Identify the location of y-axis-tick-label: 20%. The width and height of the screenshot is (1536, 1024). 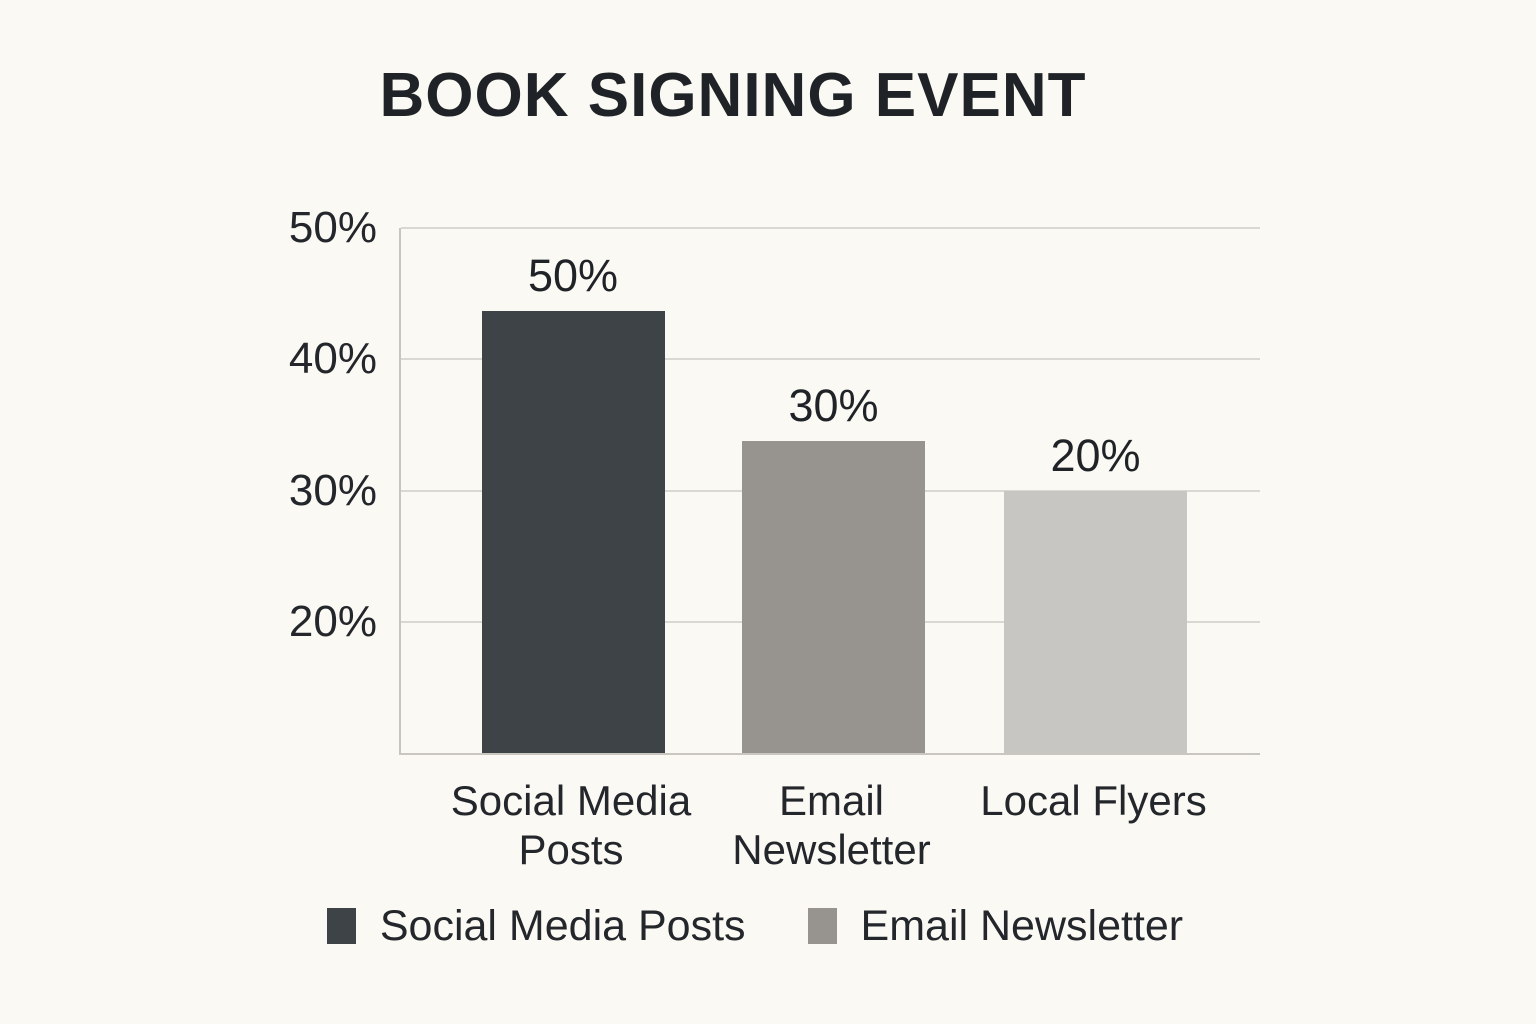
(332, 621).